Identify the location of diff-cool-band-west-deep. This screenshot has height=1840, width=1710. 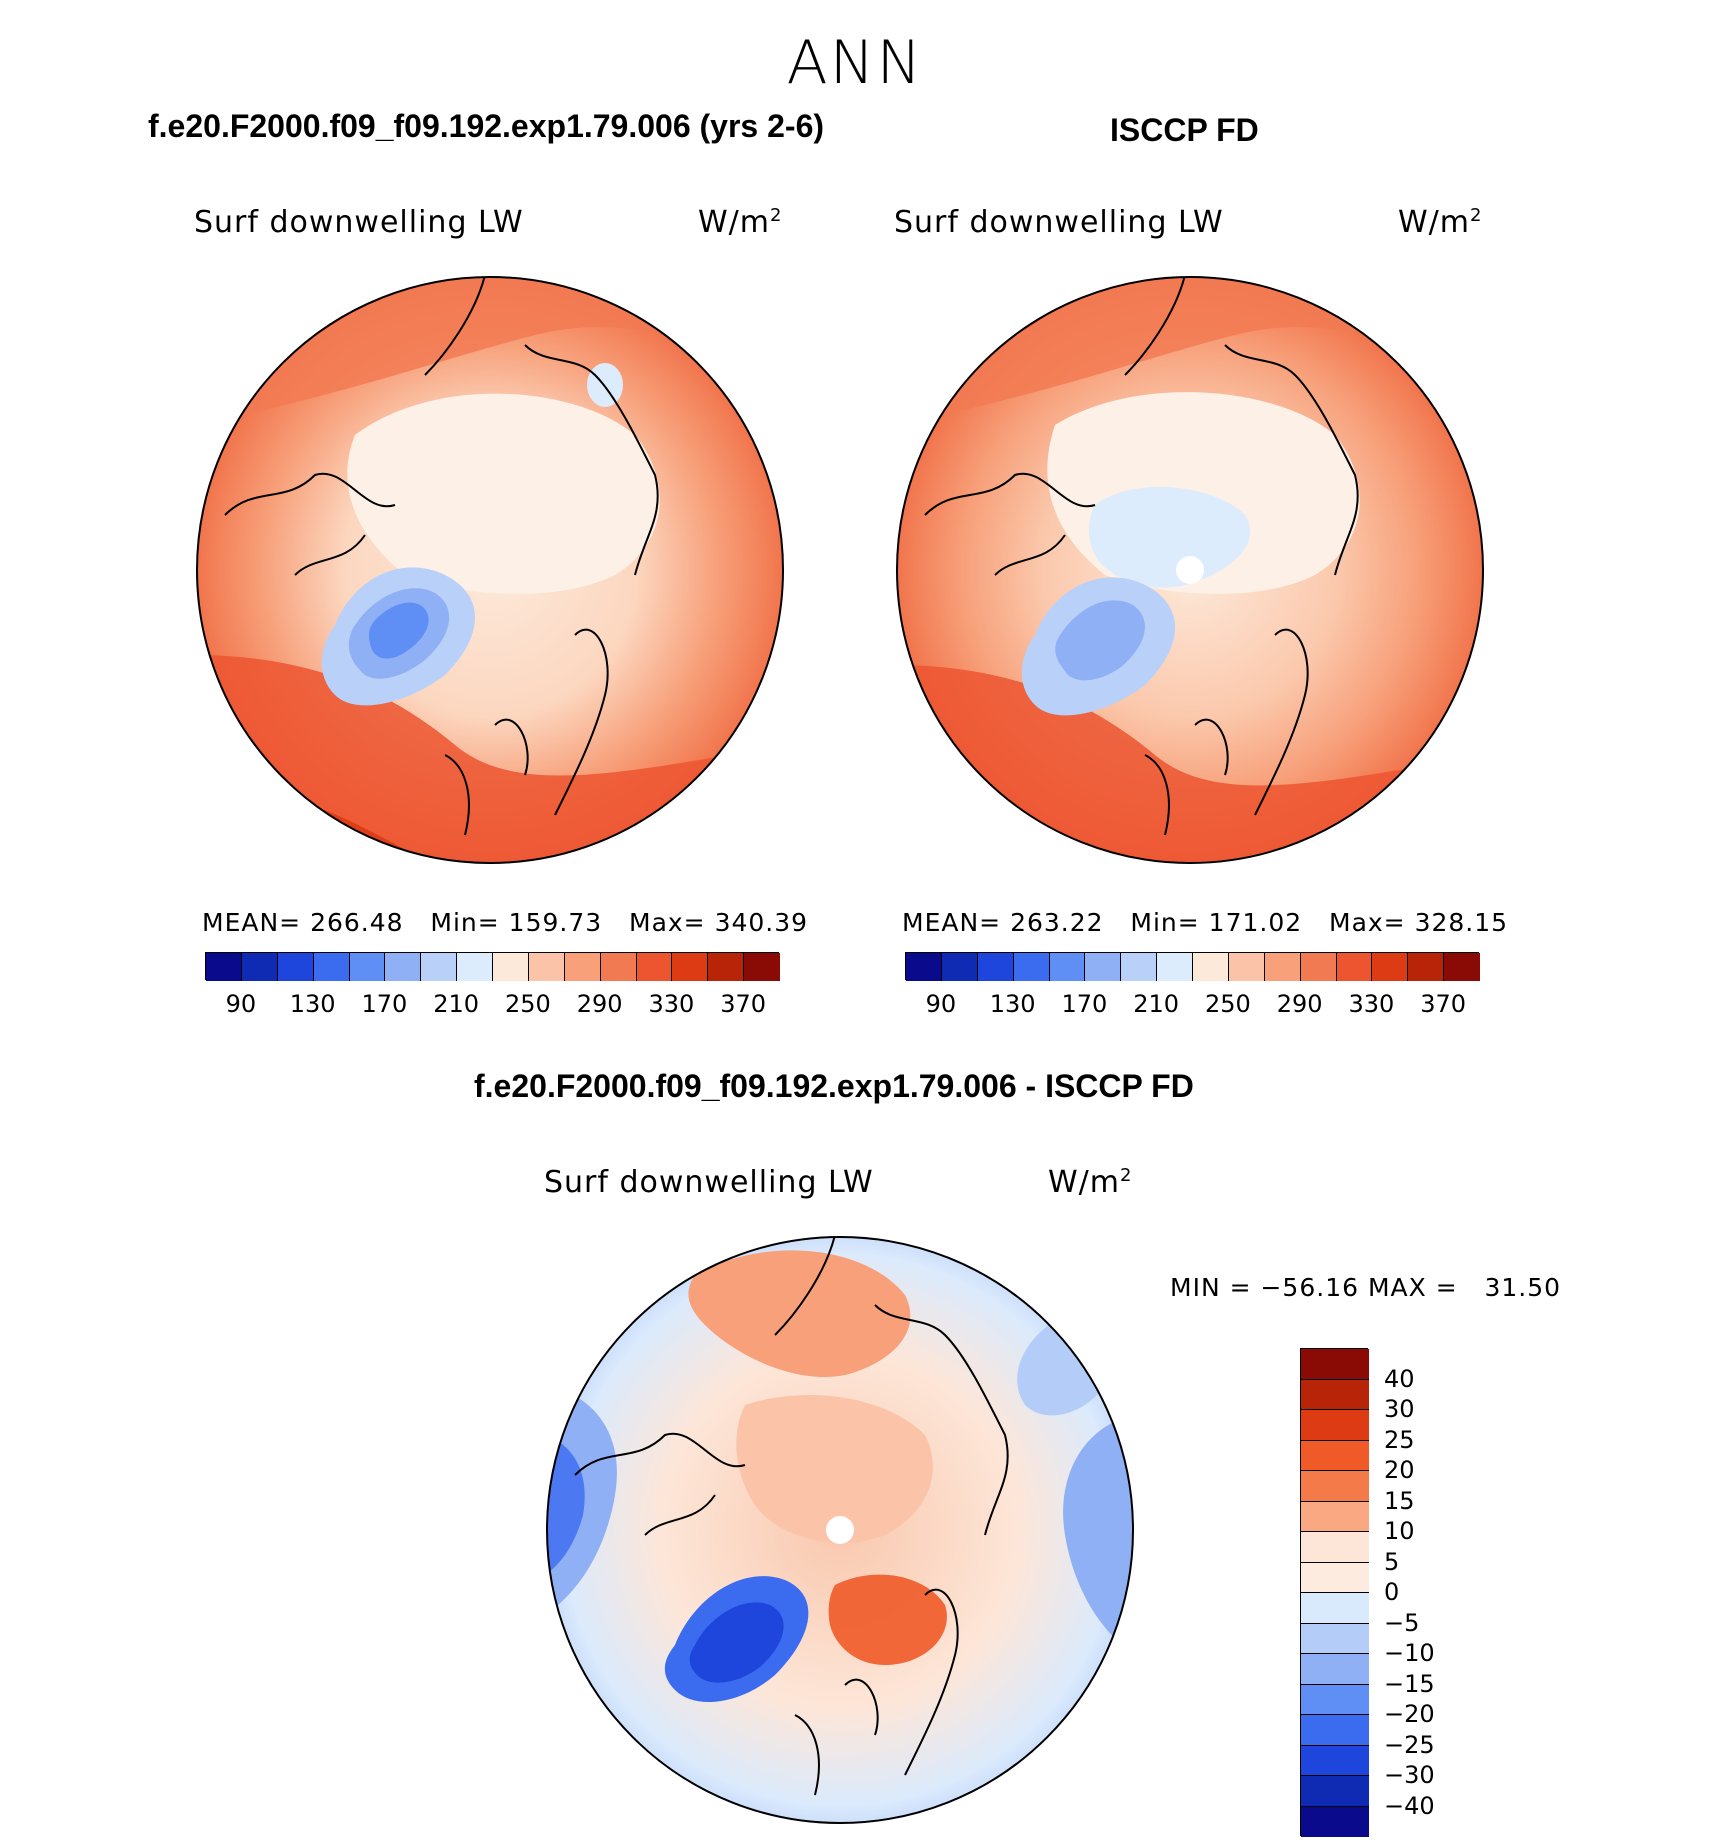
(566, 1505).